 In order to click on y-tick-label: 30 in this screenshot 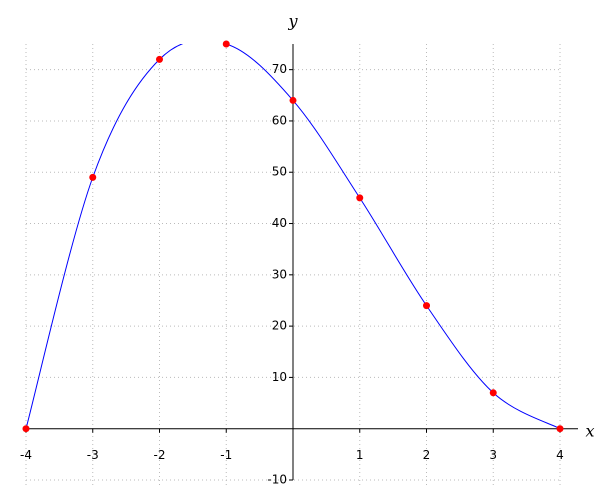, I will do `click(279, 274)`.